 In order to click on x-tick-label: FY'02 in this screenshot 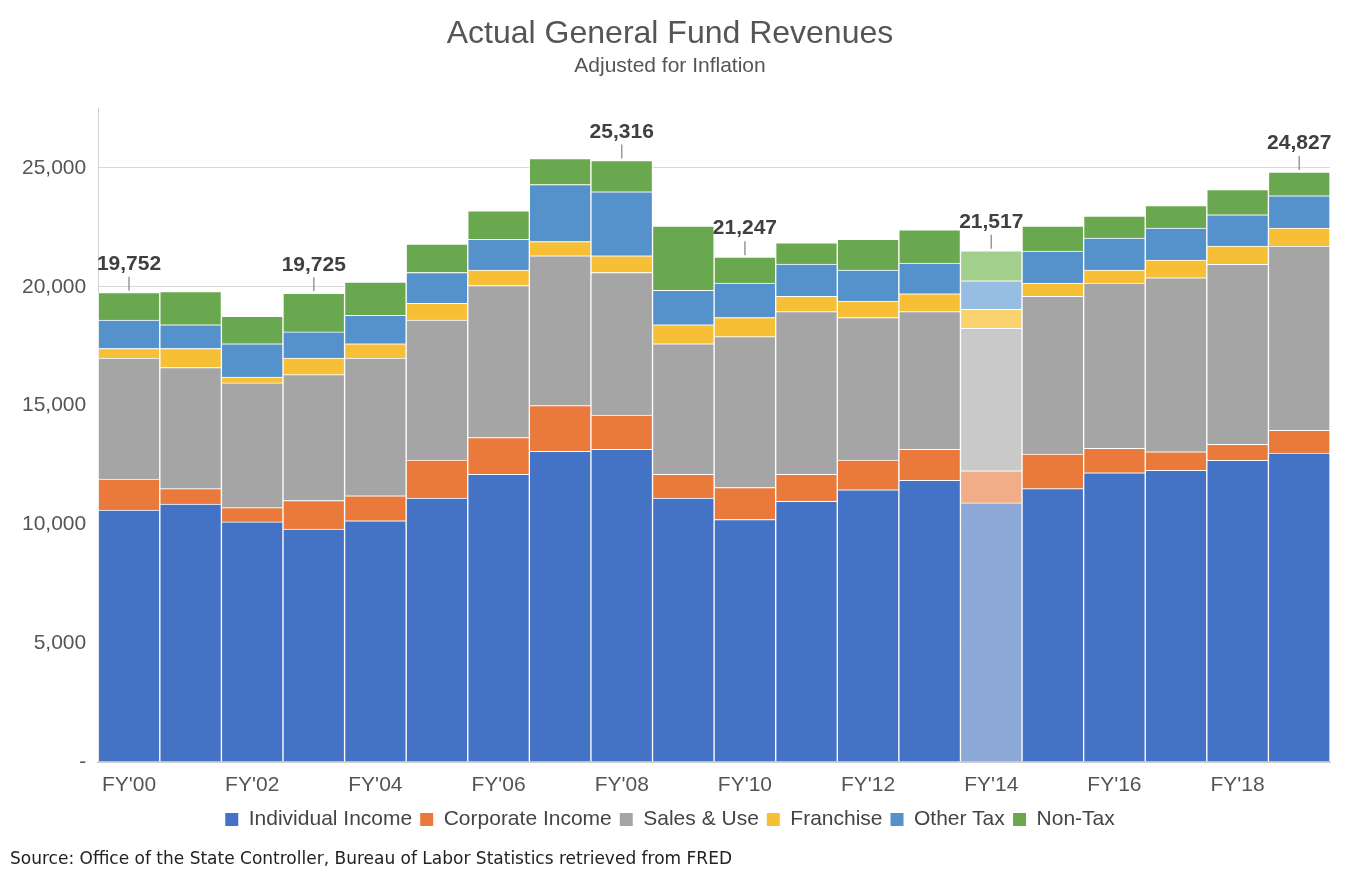, I will do `click(252, 784)`.